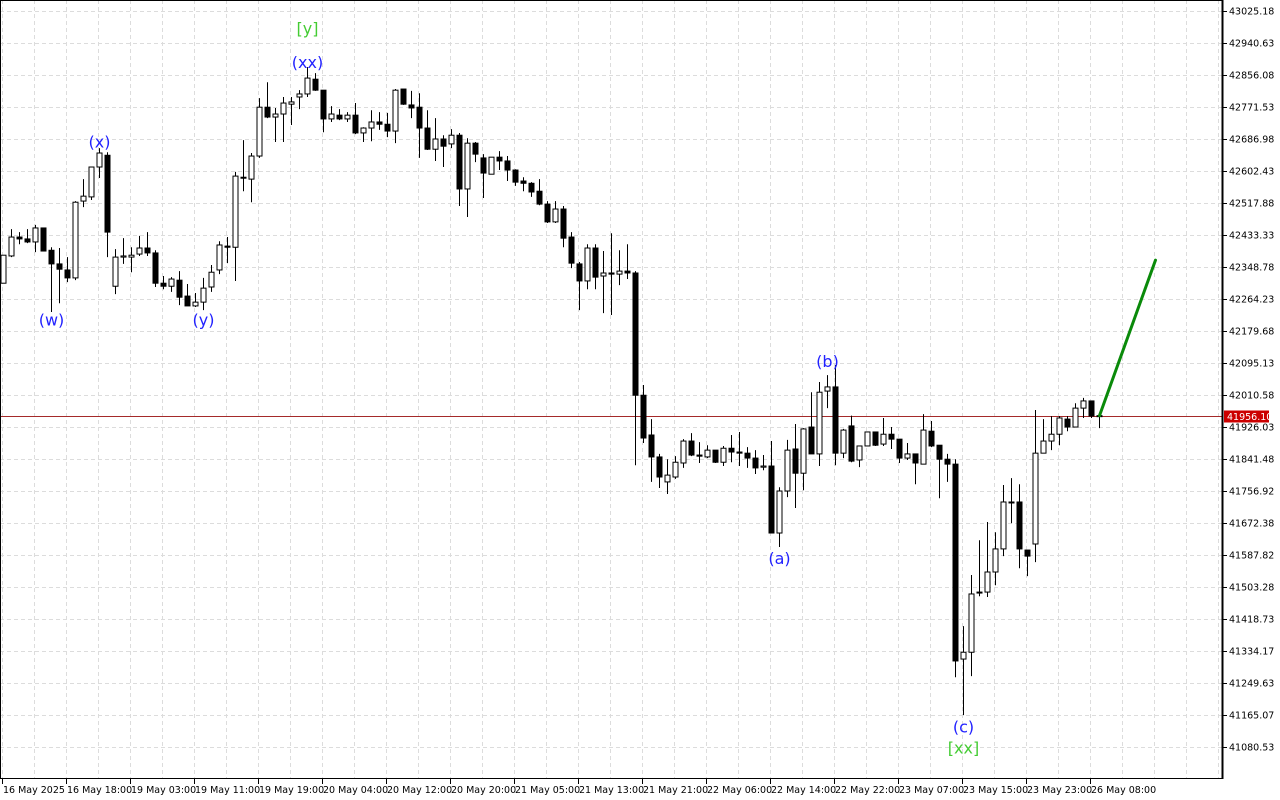 The image size is (1280, 800). What do you see at coordinates (355, 790) in the screenshot?
I see `time-tick-label: 20 May 04:00` at bounding box center [355, 790].